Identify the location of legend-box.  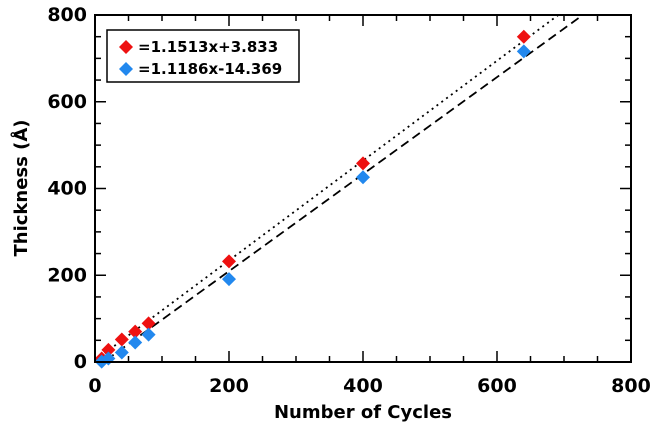
(203, 56).